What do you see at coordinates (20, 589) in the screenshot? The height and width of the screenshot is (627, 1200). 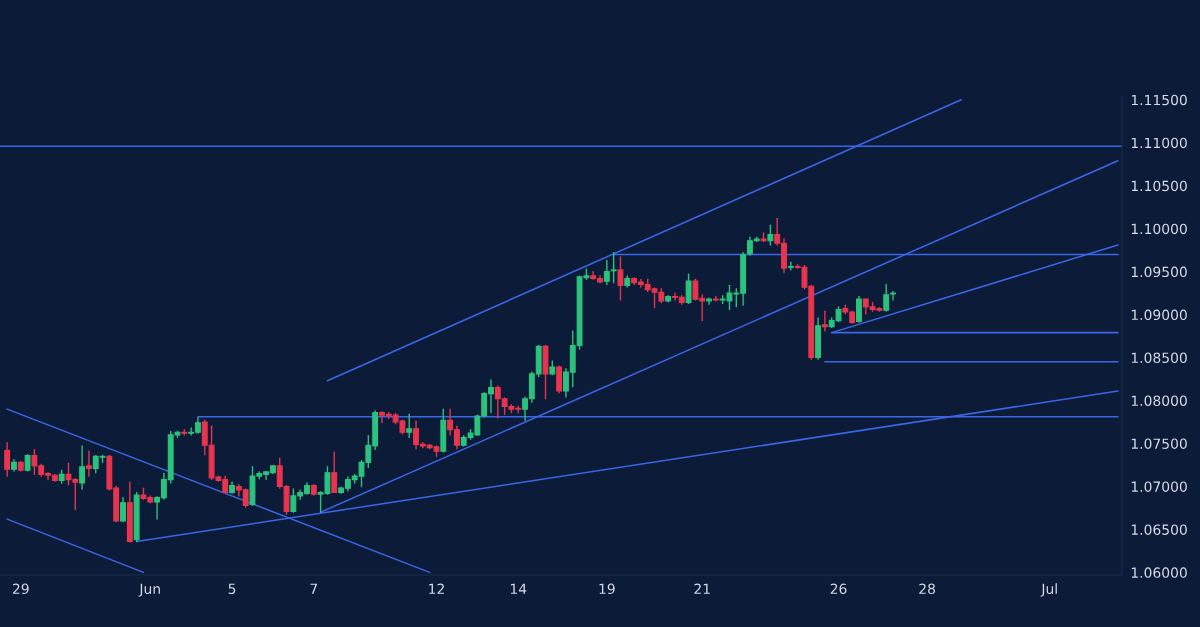 I see `x-tick-label: 29` at bounding box center [20, 589].